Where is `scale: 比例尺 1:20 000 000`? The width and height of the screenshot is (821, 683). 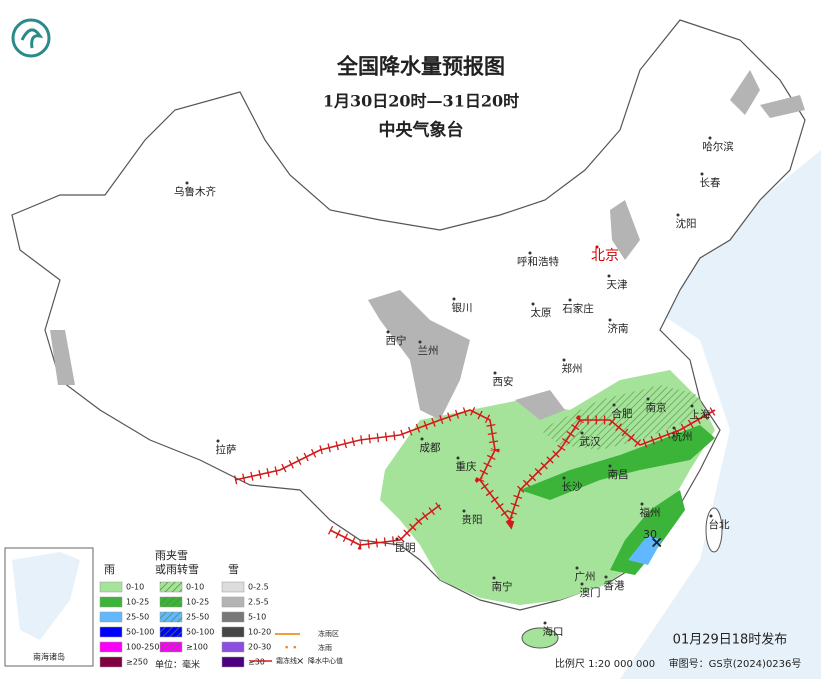 scale: 比例尺 1:20 000 000 is located at coordinates (605, 663).